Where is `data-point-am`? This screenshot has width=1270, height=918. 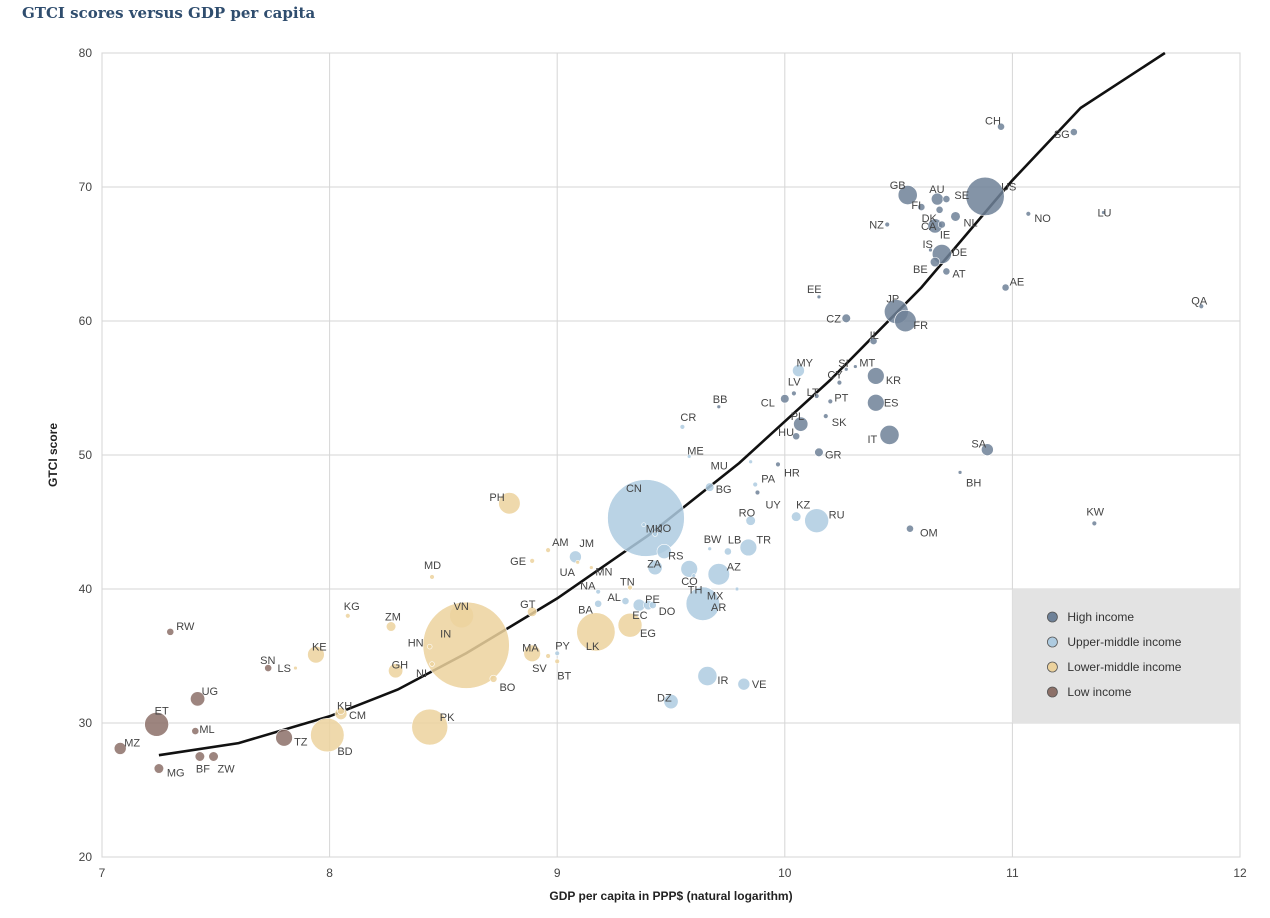
data-point-am is located at coordinates (548, 550).